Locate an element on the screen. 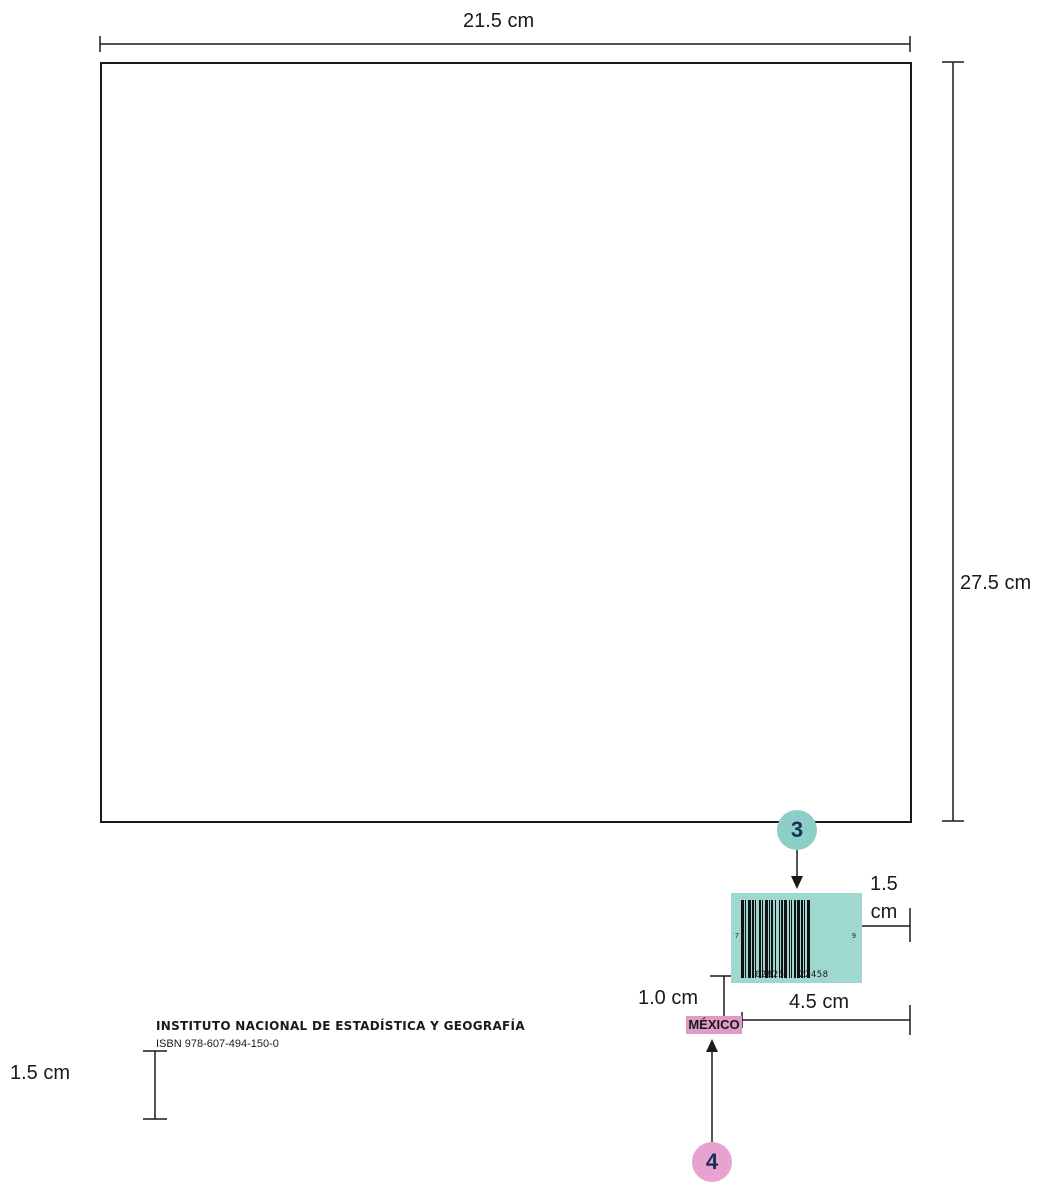  bottom-margin-label: 1.5 cm is located at coordinates (40, 1073).